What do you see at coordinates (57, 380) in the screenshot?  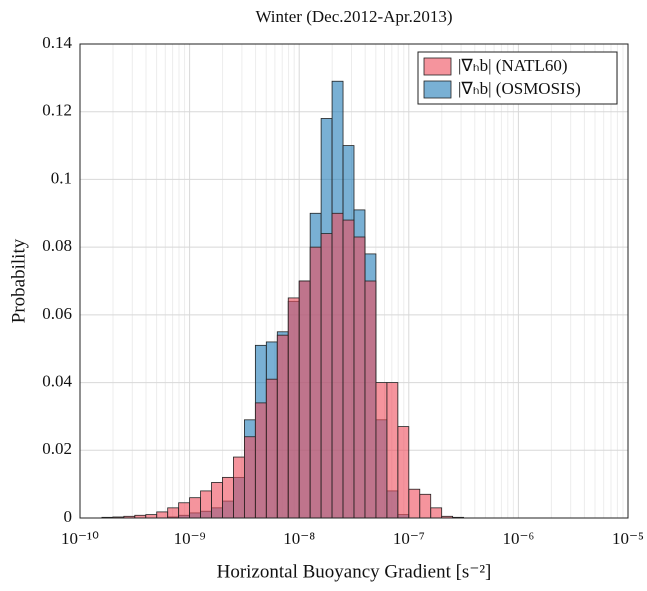 I see `y-tick-label: 0.04` at bounding box center [57, 380].